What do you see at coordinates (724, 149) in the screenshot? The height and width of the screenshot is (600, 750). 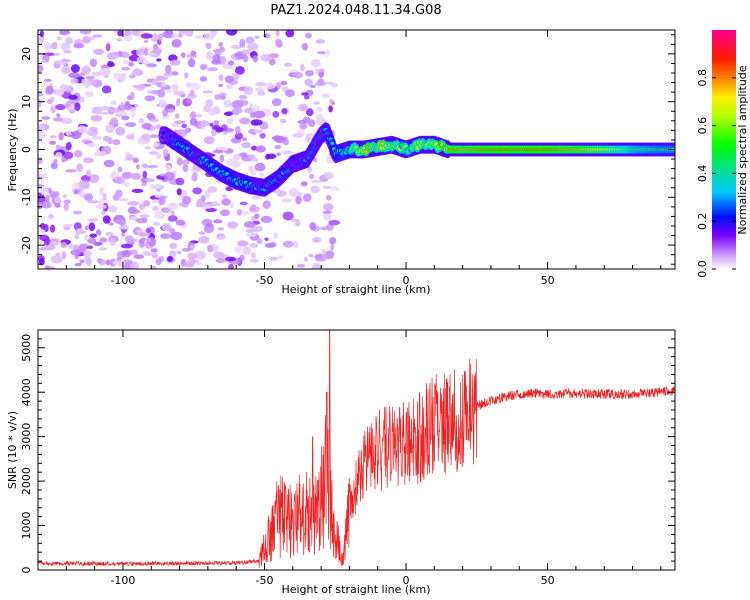 I see `colorbar-gradient` at bounding box center [724, 149].